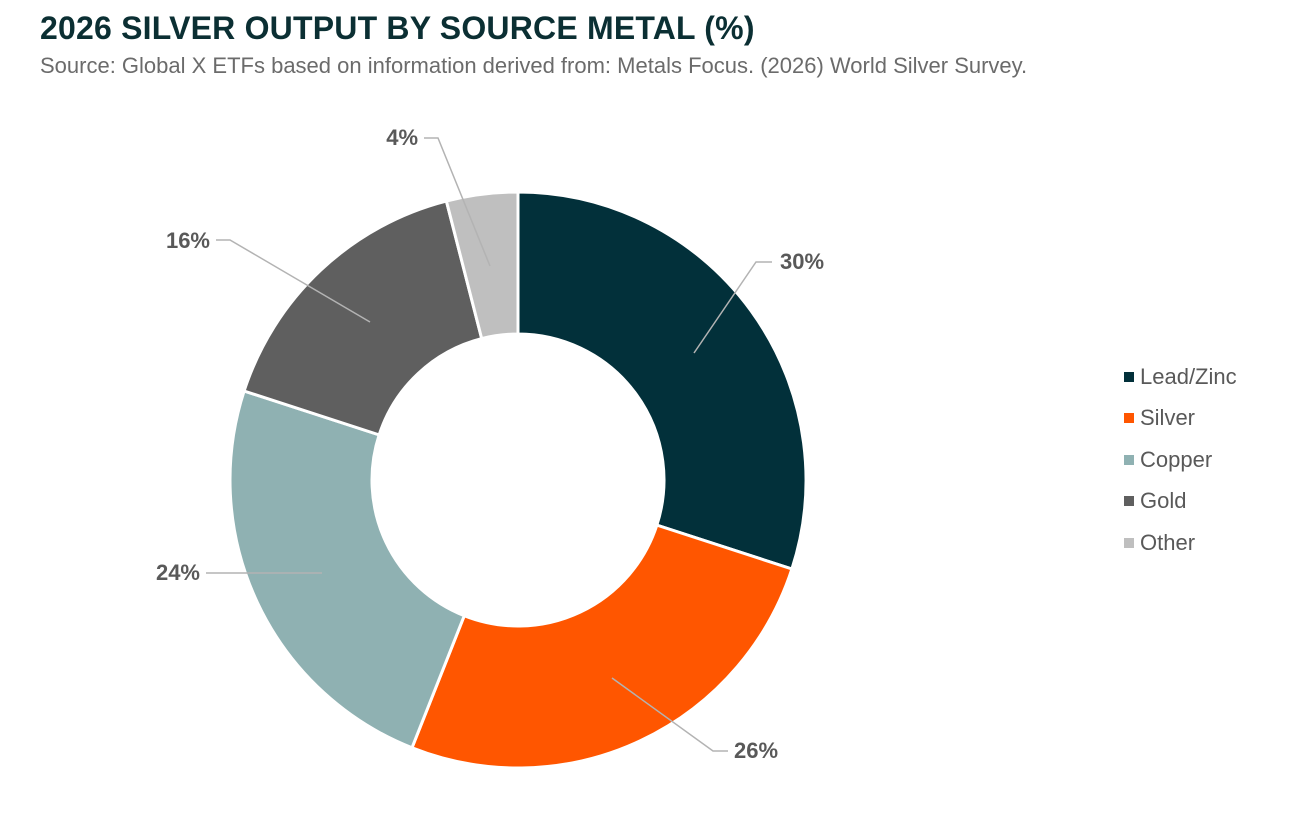 The width and height of the screenshot is (1316, 823). What do you see at coordinates (1163, 501) in the screenshot?
I see `legend-label-gold: Gold` at bounding box center [1163, 501].